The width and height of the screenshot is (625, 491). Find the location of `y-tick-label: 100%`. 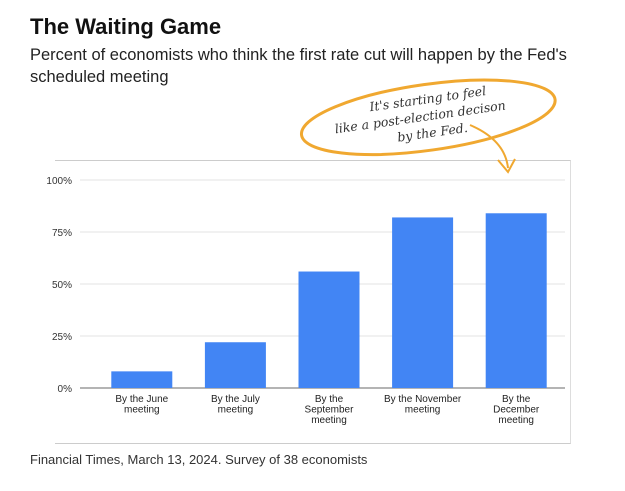

y-tick-label: 100% is located at coordinates (59, 181).